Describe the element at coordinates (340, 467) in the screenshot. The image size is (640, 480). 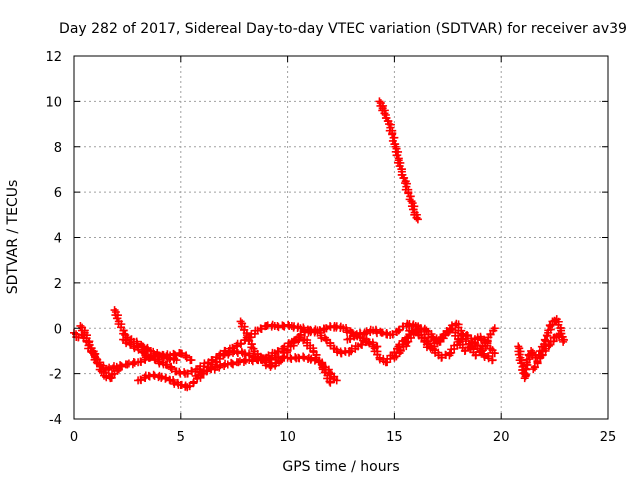
I see `x-axis-label: GPS time / hours` at that location.